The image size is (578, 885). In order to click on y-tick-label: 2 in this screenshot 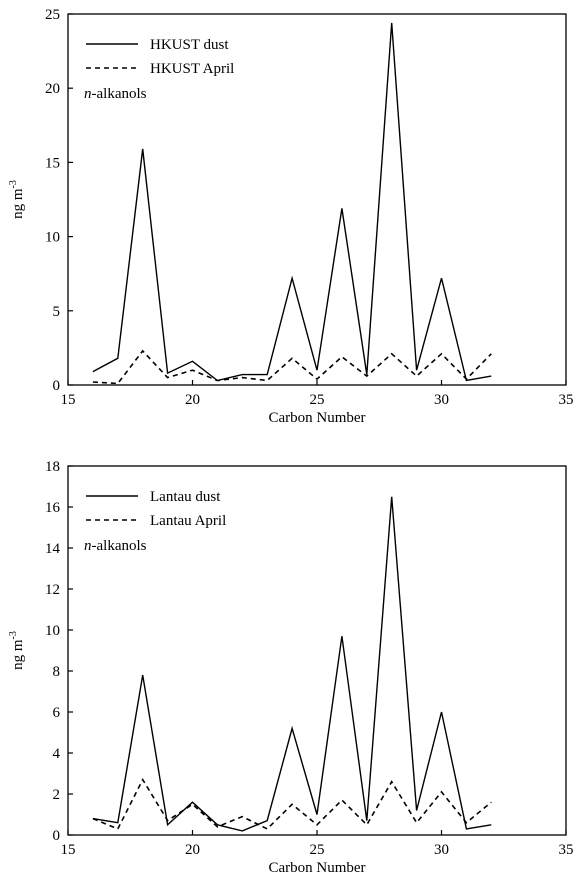, I will do `click(57, 795)`.